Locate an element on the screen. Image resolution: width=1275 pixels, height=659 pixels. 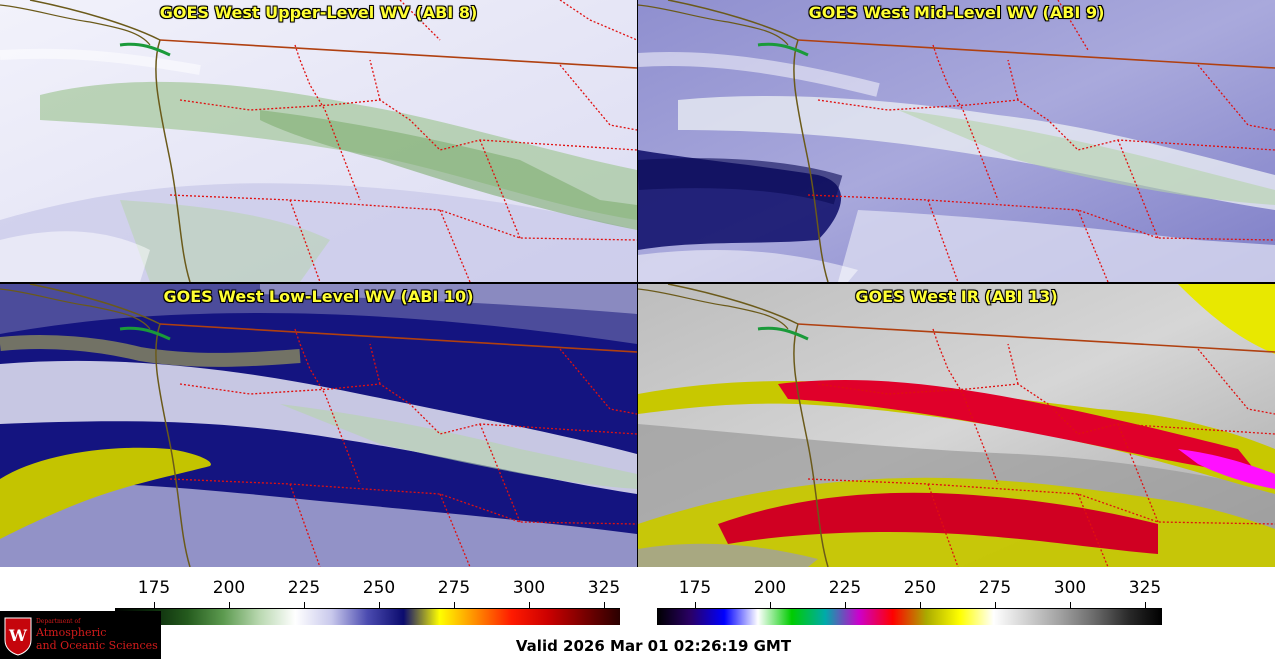
logo-line1: Department of is located at coordinates (58, 621).